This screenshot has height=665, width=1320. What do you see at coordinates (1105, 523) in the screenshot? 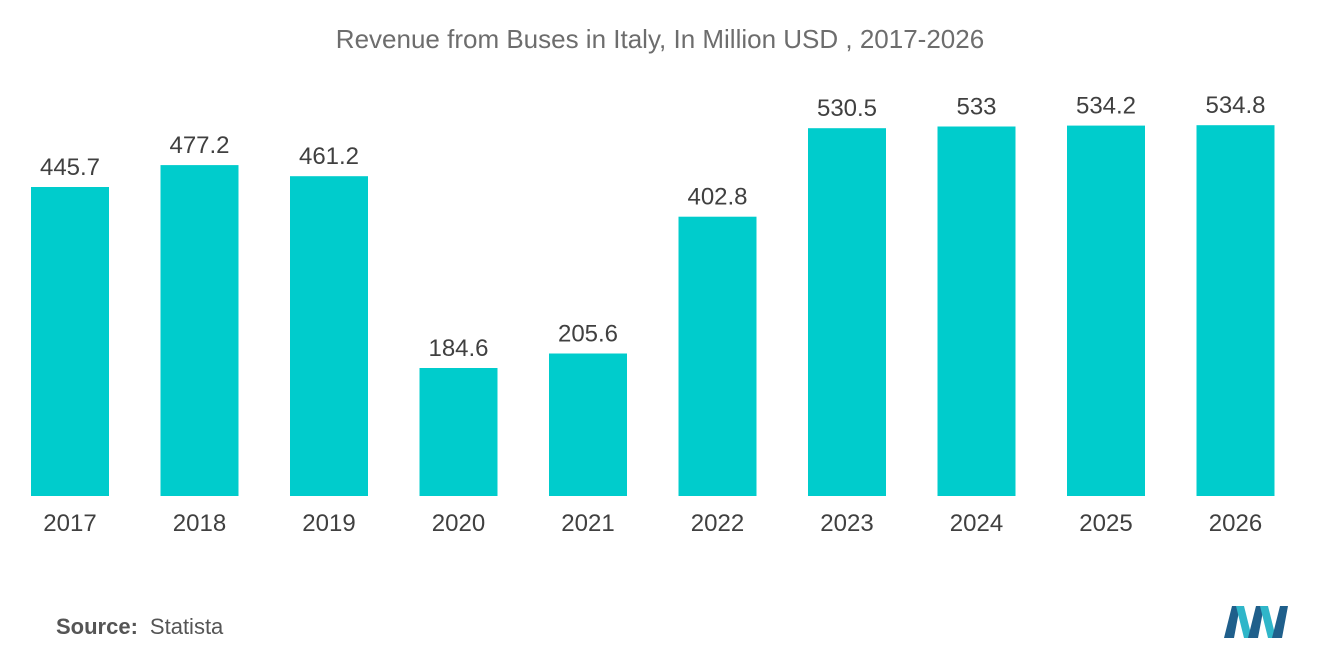
I see `x-tick-label-2025: 2025` at bounding box center [1105, 523].